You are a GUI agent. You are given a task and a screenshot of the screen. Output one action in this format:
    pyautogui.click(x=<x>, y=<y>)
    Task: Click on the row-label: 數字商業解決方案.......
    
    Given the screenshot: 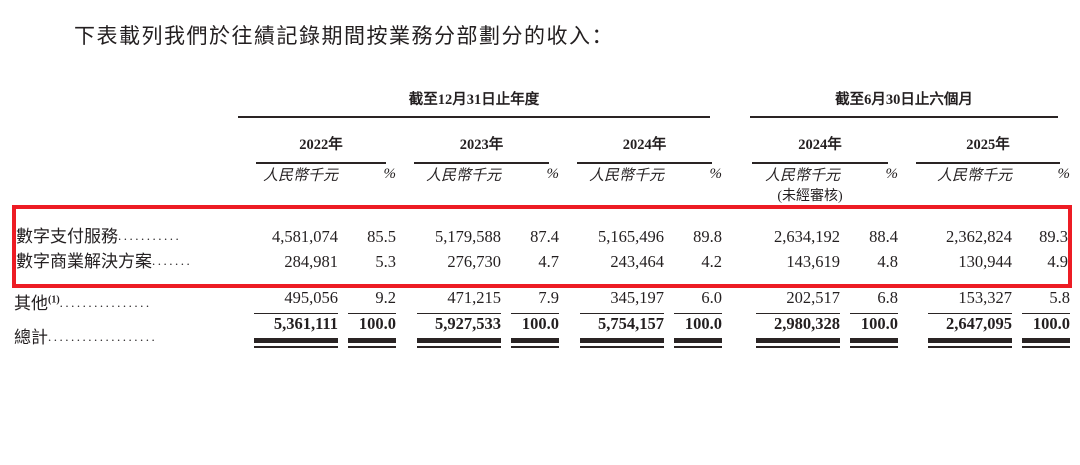 What is the action you would take?
    pyautogui.click(x=125, y=267)
    